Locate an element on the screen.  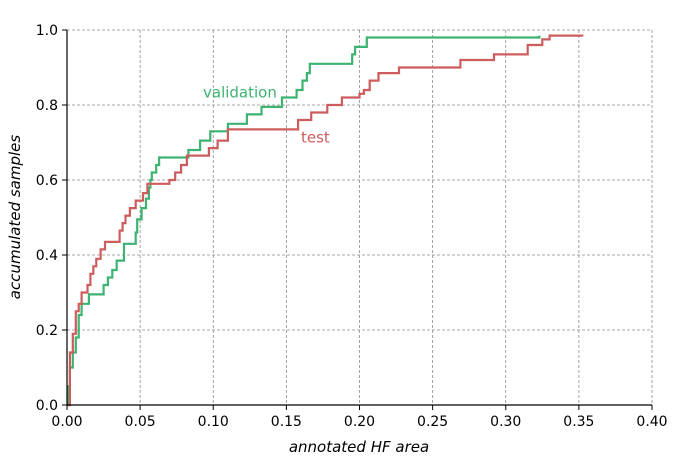
x-tick-label: 0.20 is located at coordinates (359, 422).